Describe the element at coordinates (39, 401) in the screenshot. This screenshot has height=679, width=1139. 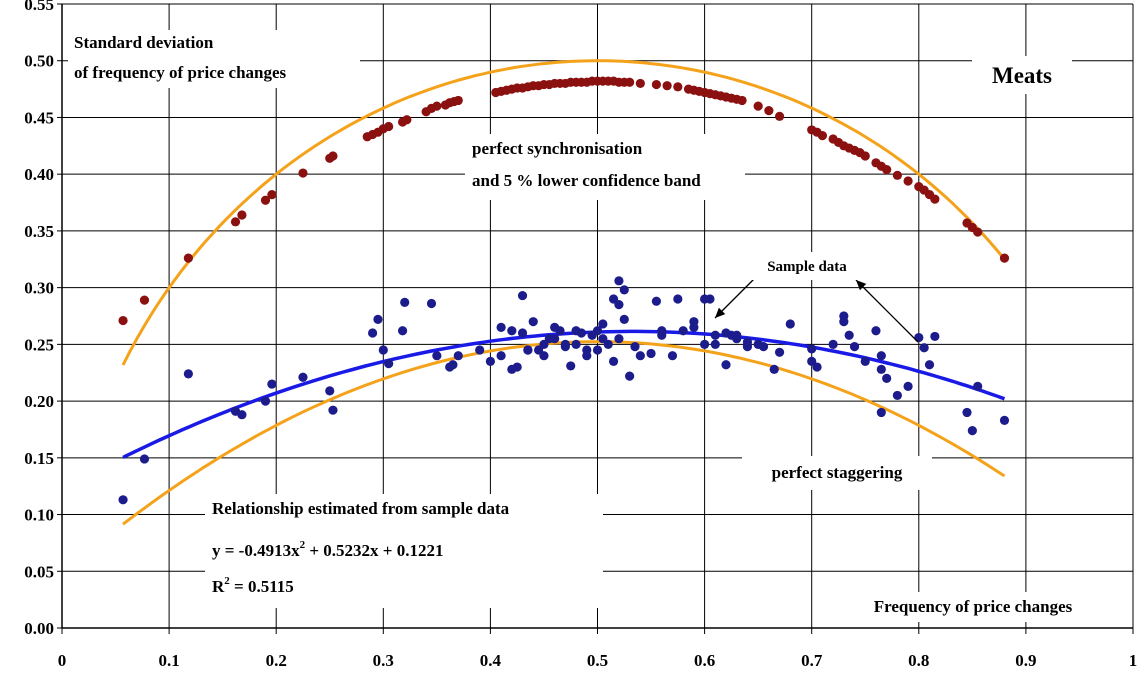
I see `y-tick-label: 0.20` at that location.